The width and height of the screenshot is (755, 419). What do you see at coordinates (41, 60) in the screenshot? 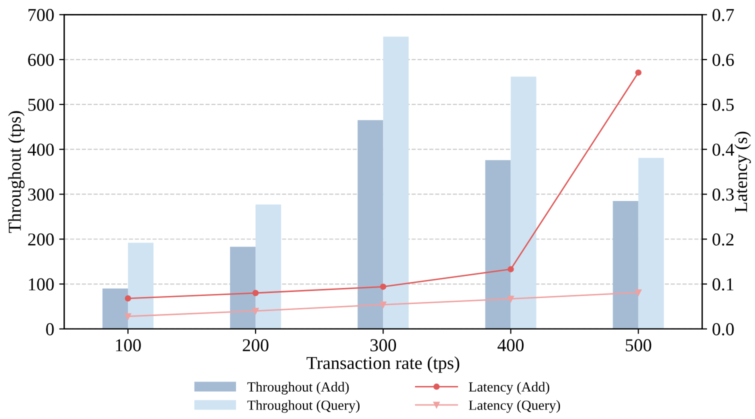
I see `y-tick-label: 600` at bounding box center [41, 60].